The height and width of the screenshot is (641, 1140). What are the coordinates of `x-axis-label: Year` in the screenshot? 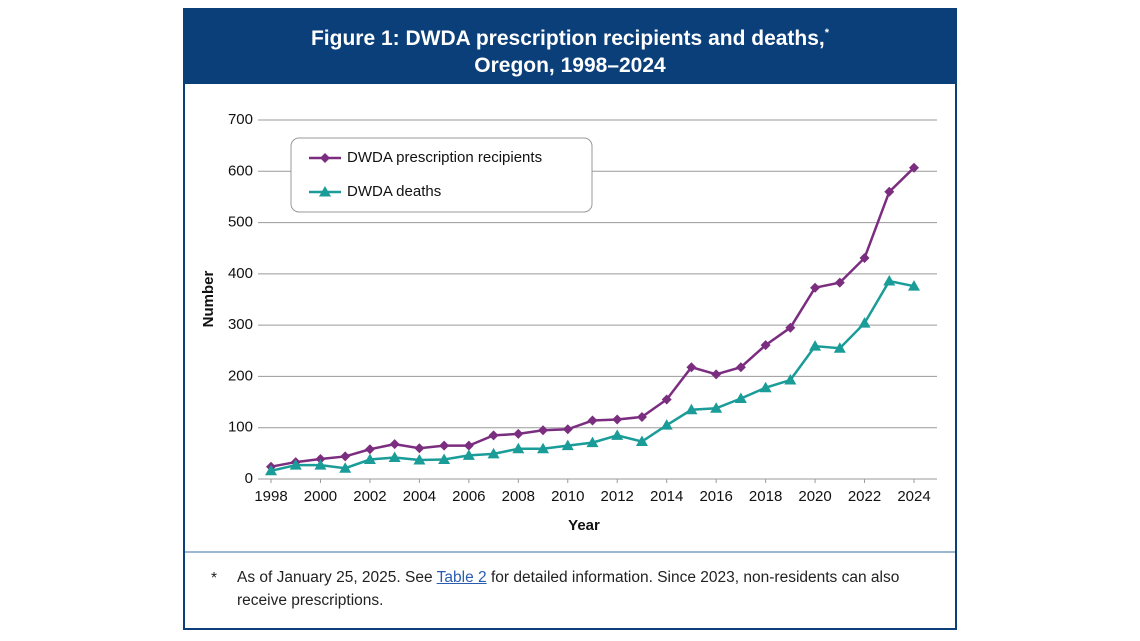 It's located at (584, 525).